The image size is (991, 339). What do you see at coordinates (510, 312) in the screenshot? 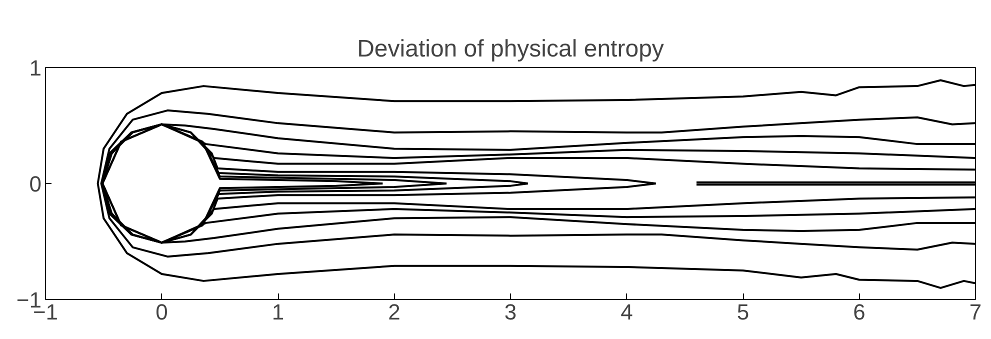
I see `x-tick-label: 3` at bounding box center [510, 312].